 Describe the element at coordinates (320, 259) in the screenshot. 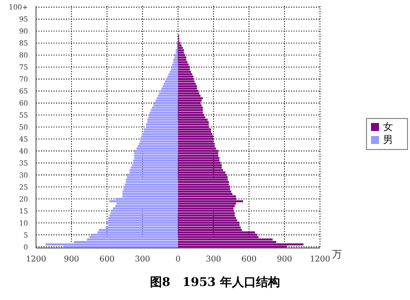

I see `x-tick-label: 1200` at that location.